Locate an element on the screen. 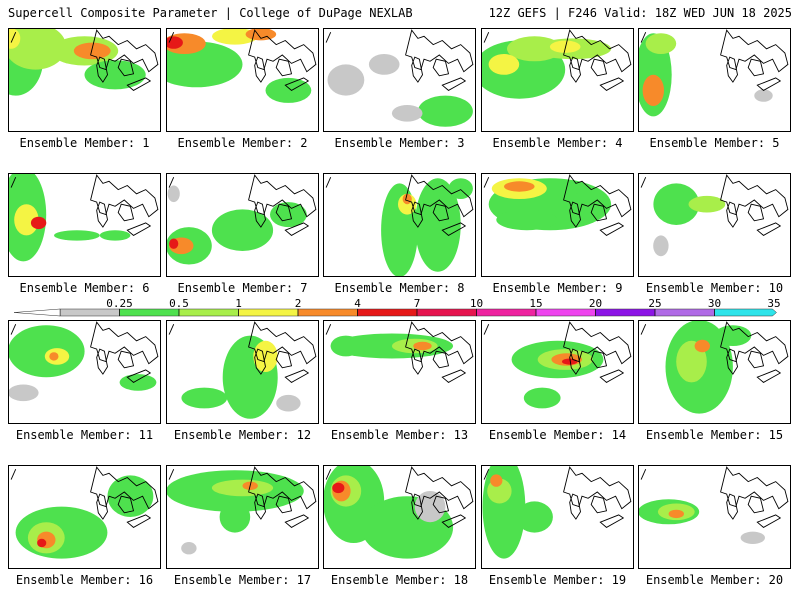 The image size is (800, 600). colorbar-tick-label: 0.25 is located at coordinates (119, 304).